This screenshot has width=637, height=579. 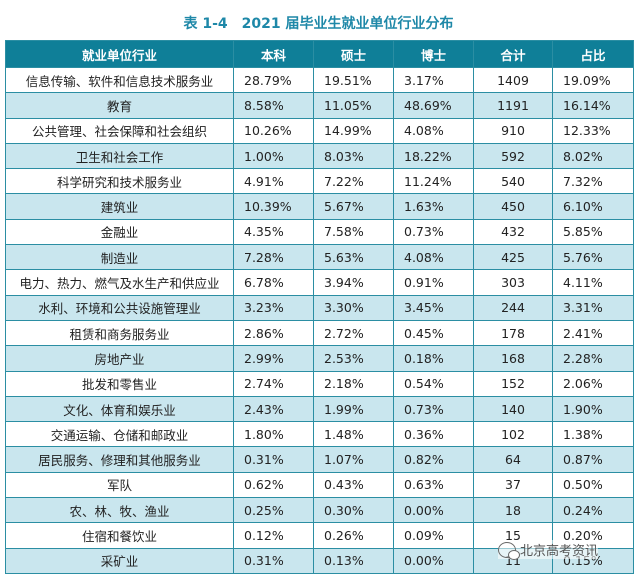 I want to click on table-row: 批发和零售业 2.74% 2.18% 0.54% 152 2.06%, so click(x=319, y=383).